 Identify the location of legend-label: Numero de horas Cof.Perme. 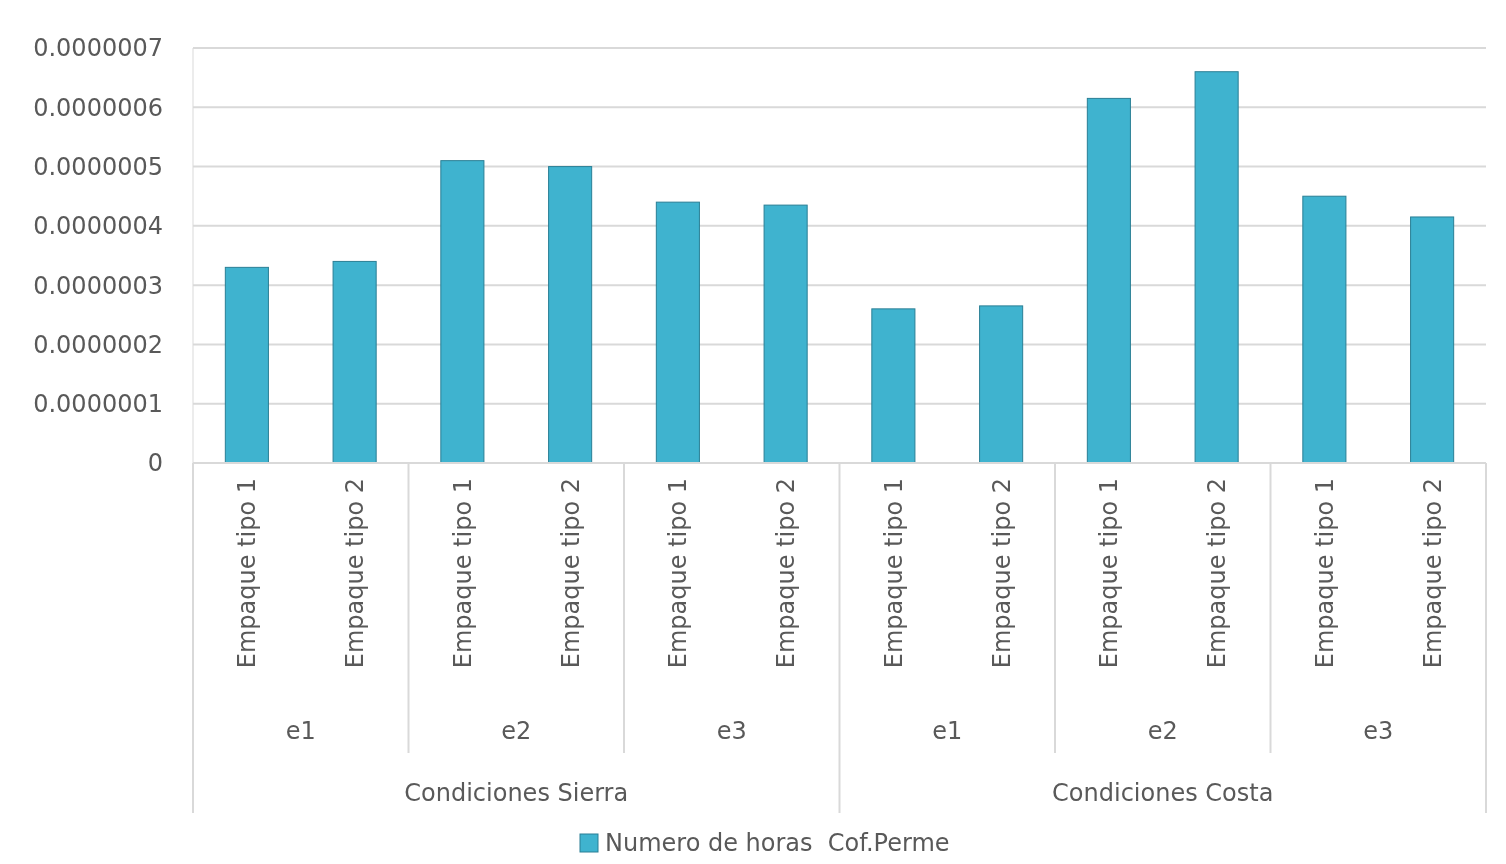
(777, 843).